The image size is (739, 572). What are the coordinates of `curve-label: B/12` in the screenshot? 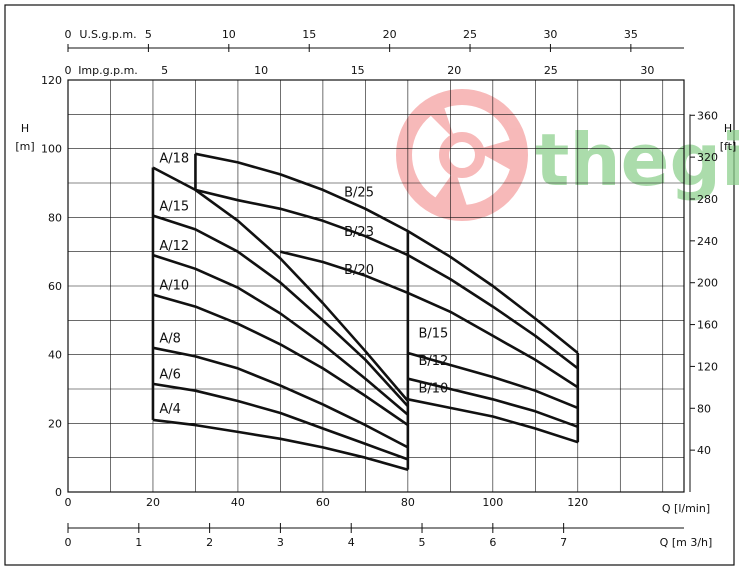 It's located at (433, 361).